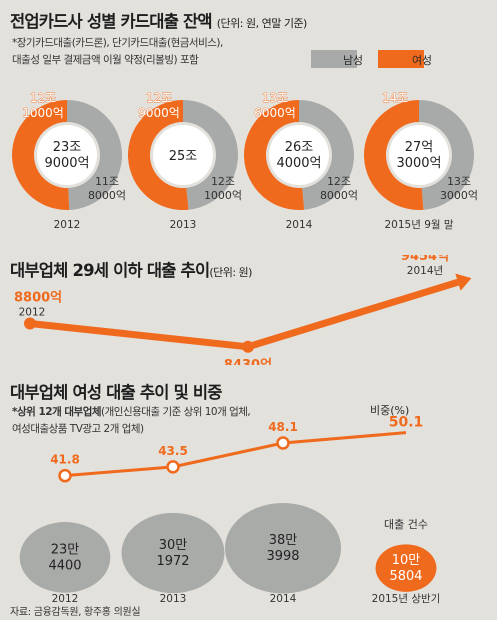 The height and width of the screenshot is (620, 497). I want to click on donut-total-label: 23조 9000억, so click(66, 155).